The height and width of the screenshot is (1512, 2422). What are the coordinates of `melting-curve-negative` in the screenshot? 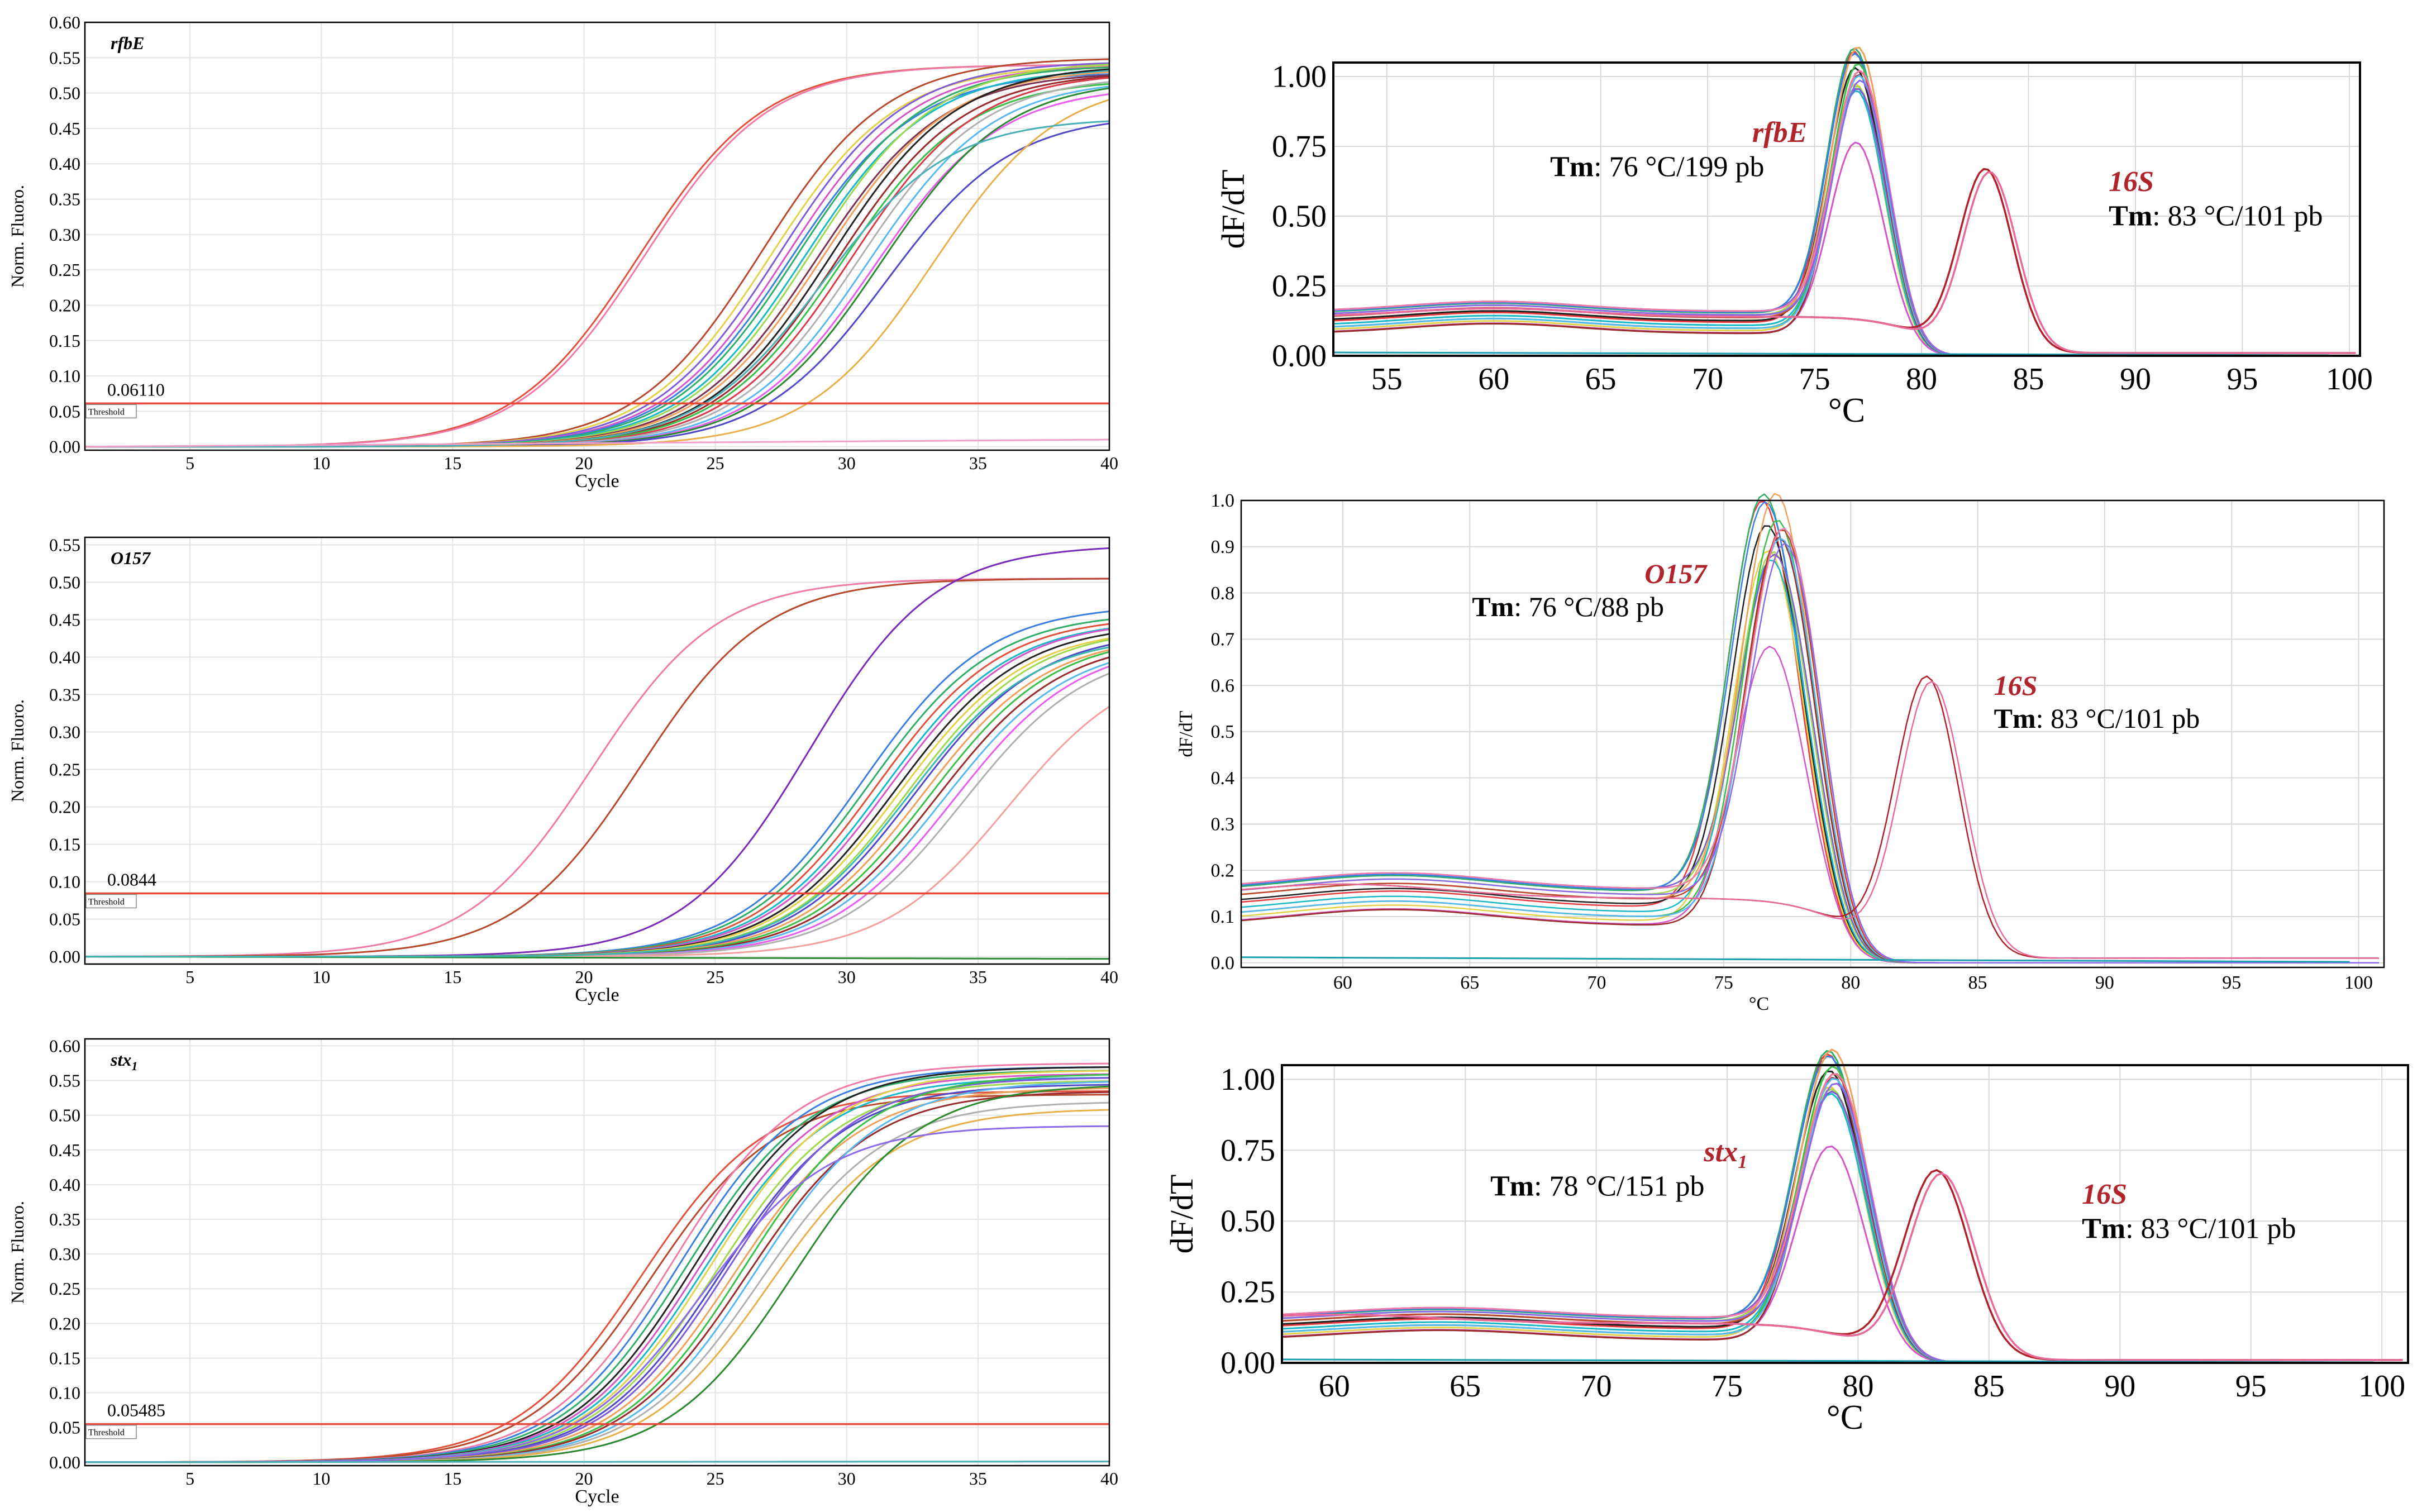 It's located at (1795, 959).